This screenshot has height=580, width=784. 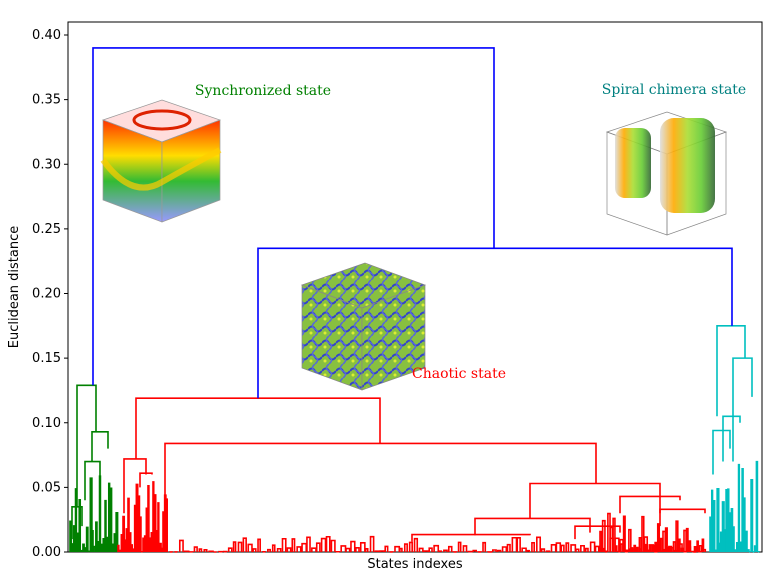 I want to click on spiral-chimera-state-image, so click(x=666, y=173).